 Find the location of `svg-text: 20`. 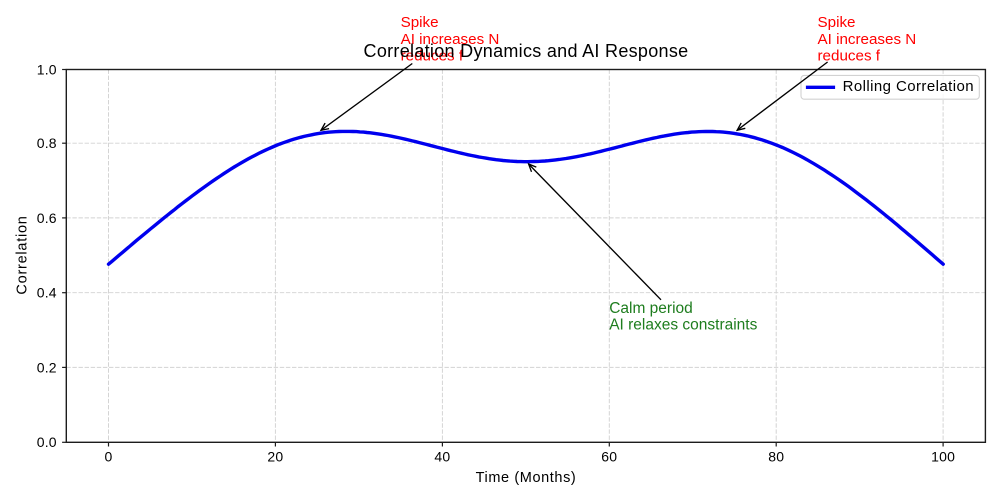

svg-text: 20 is located at coordinates (275, 456).